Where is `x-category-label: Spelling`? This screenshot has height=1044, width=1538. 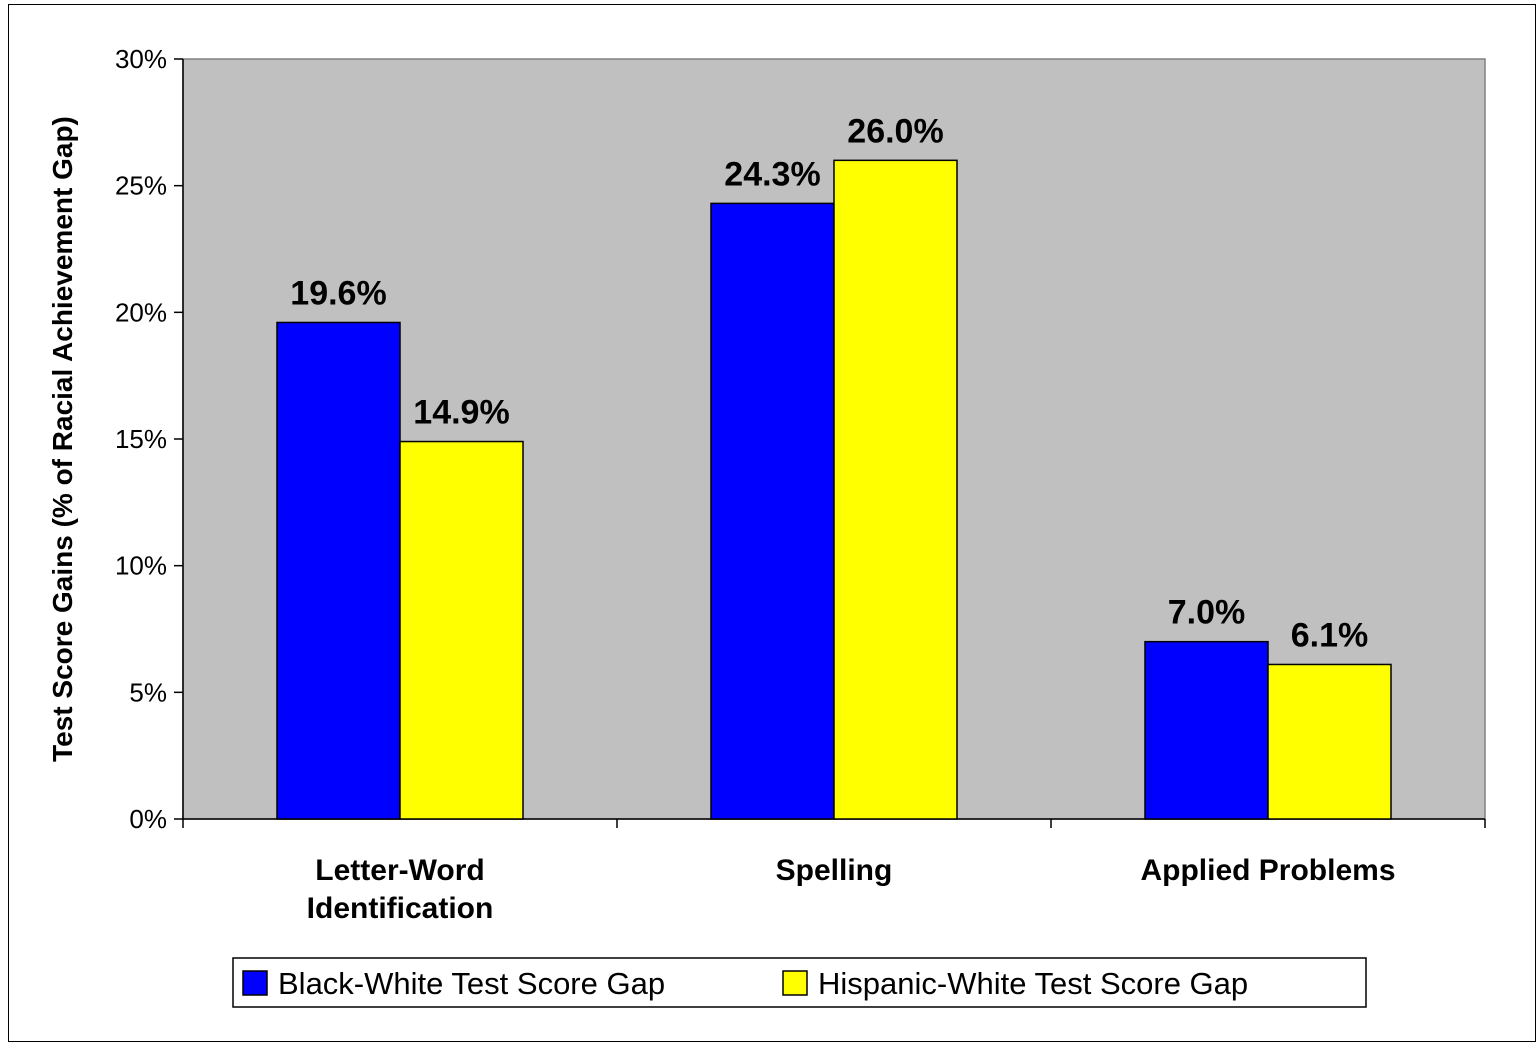
x-category-label: Spelling is located at coordinates (834, 870).